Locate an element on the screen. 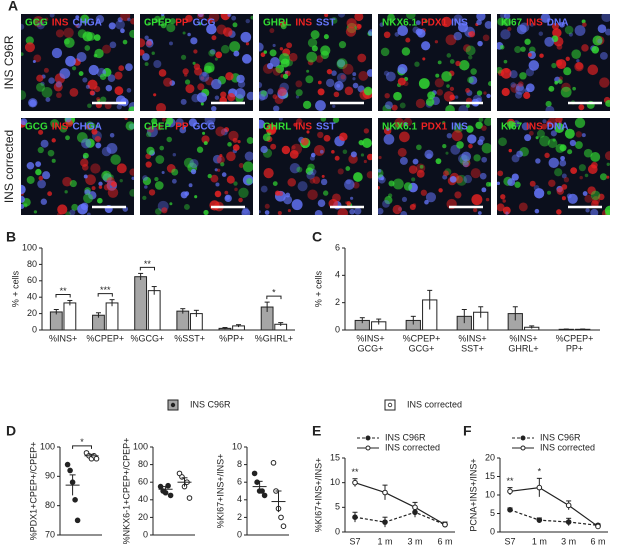  legend-marker is located at coordinates (368, 448).